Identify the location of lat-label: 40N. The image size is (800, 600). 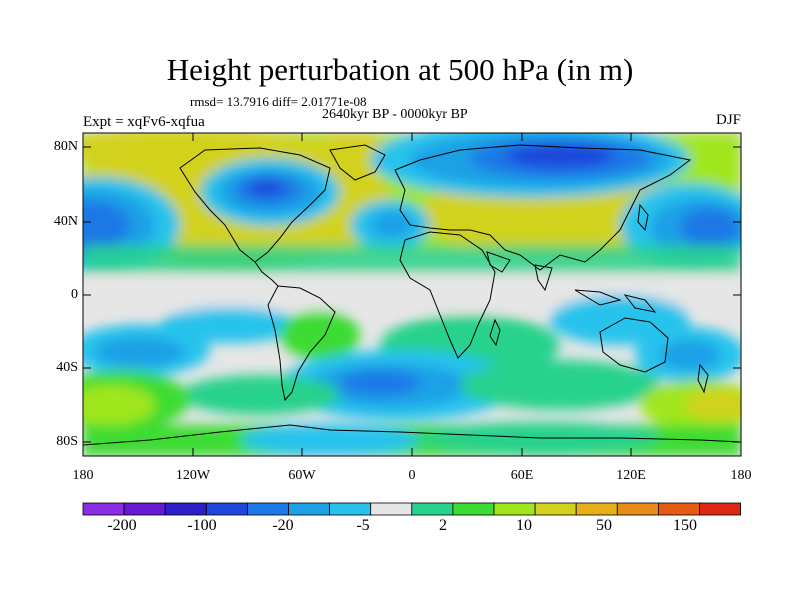
(65, 221).